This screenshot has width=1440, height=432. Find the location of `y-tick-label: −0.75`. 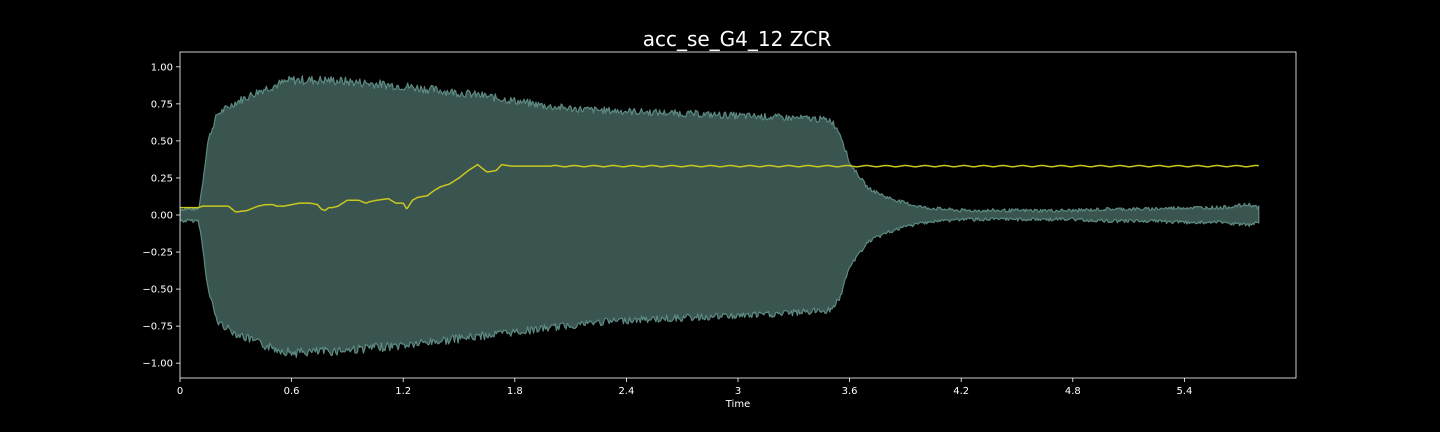

y-tick-label: −0.75 is located at coordinates (157, 327).